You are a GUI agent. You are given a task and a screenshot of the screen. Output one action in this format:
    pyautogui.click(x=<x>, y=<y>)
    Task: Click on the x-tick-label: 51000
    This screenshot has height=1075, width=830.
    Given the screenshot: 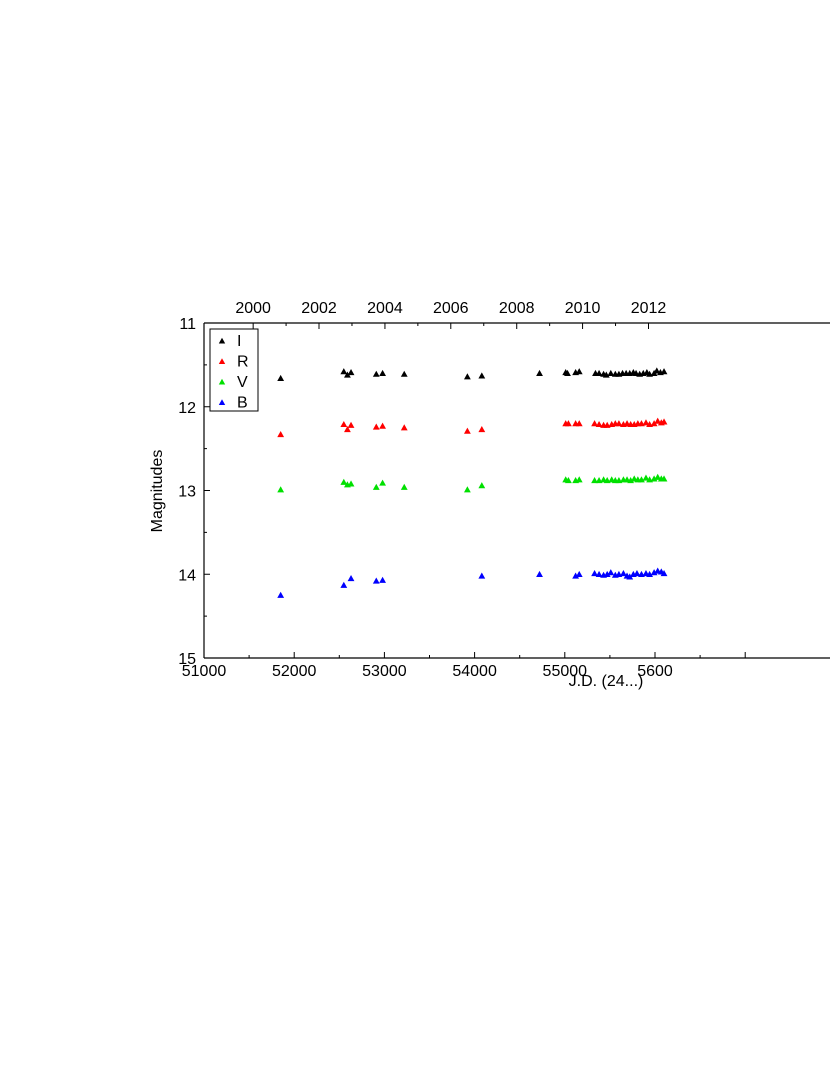 What is the action you would take?
    pyautogui.click(x=204, y=671)
    